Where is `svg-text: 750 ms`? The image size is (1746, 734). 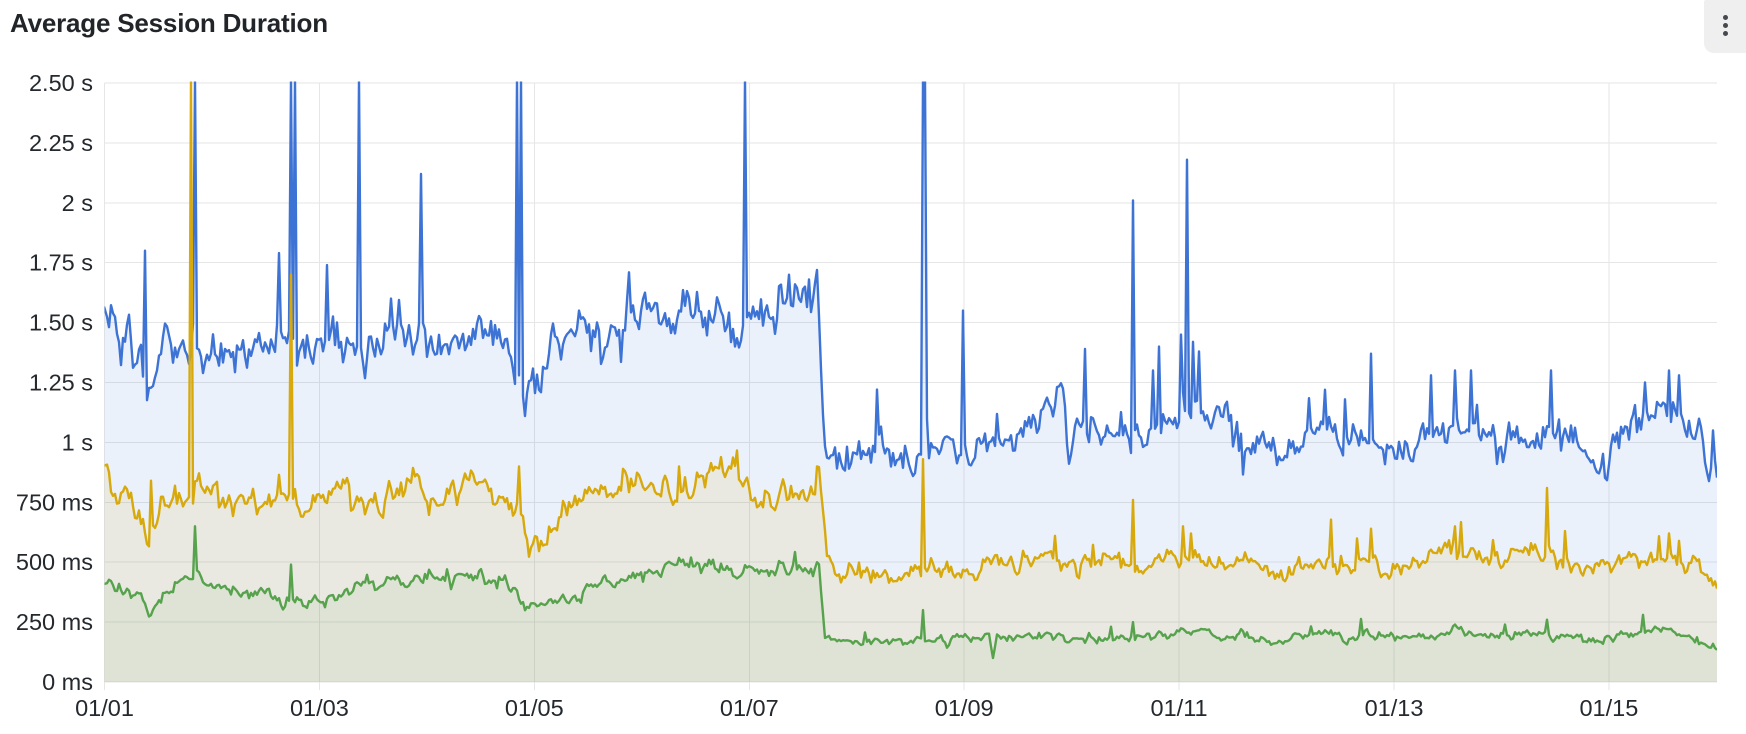
svg-text: 750 ms is located at coordinates (54, 502).